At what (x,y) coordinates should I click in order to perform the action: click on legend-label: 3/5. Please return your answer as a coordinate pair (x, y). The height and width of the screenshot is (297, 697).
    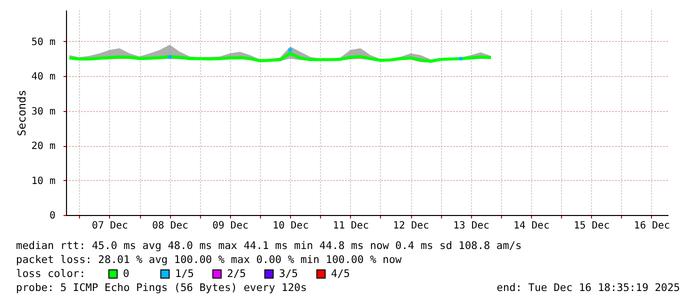
    Looking at the image, I should click on (288, 274).